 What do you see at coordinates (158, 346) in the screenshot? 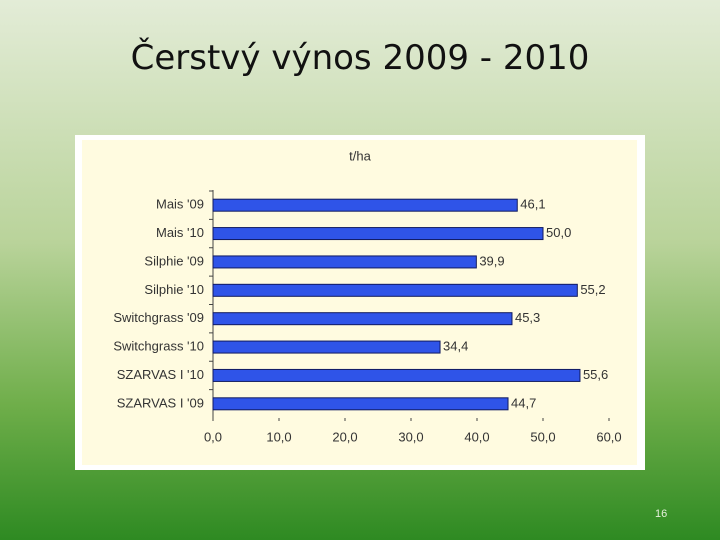
I see `y-tick-label: Switchgrass '10` at bounding box center [158, 346].